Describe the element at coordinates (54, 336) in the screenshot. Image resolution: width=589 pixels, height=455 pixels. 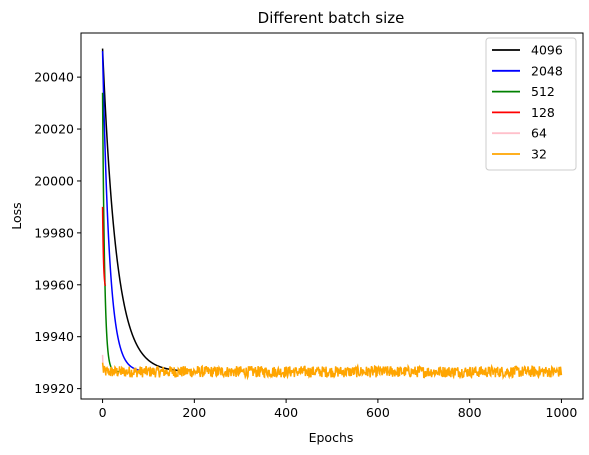
I see `y-tick-label: 19940` at that location.